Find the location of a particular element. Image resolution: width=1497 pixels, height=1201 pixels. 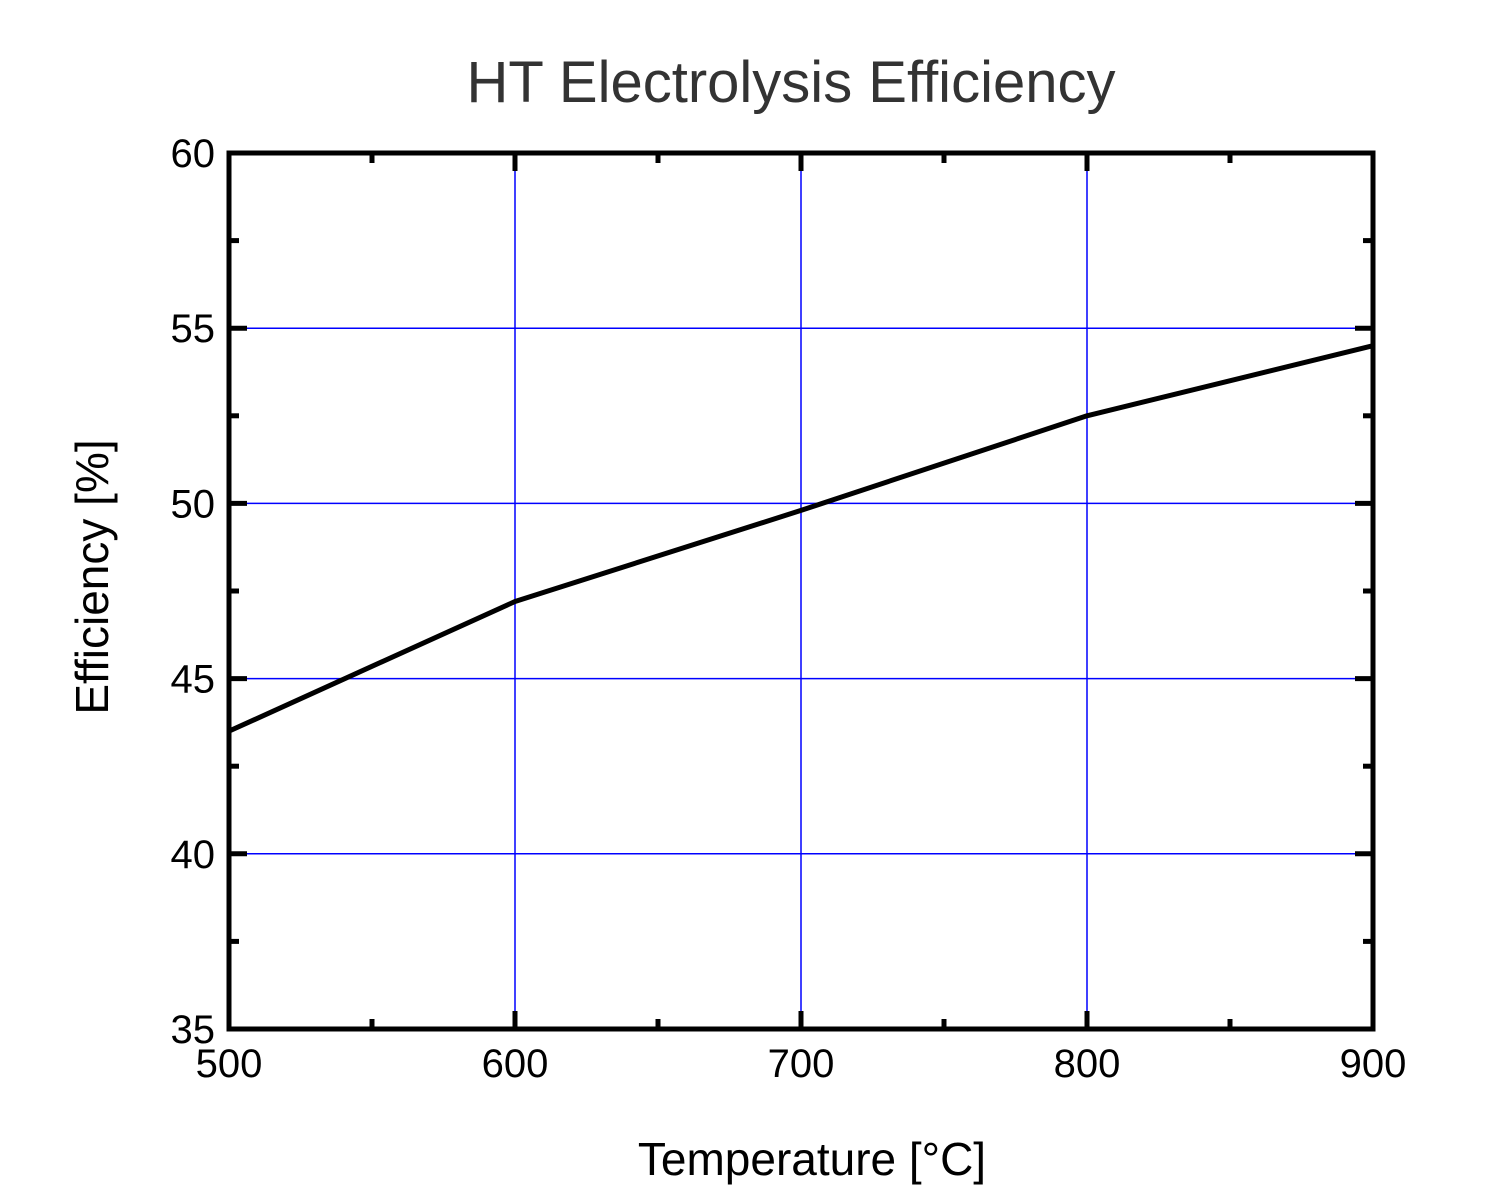

y-tick-label: 40 is located at coordinates (193, 855).